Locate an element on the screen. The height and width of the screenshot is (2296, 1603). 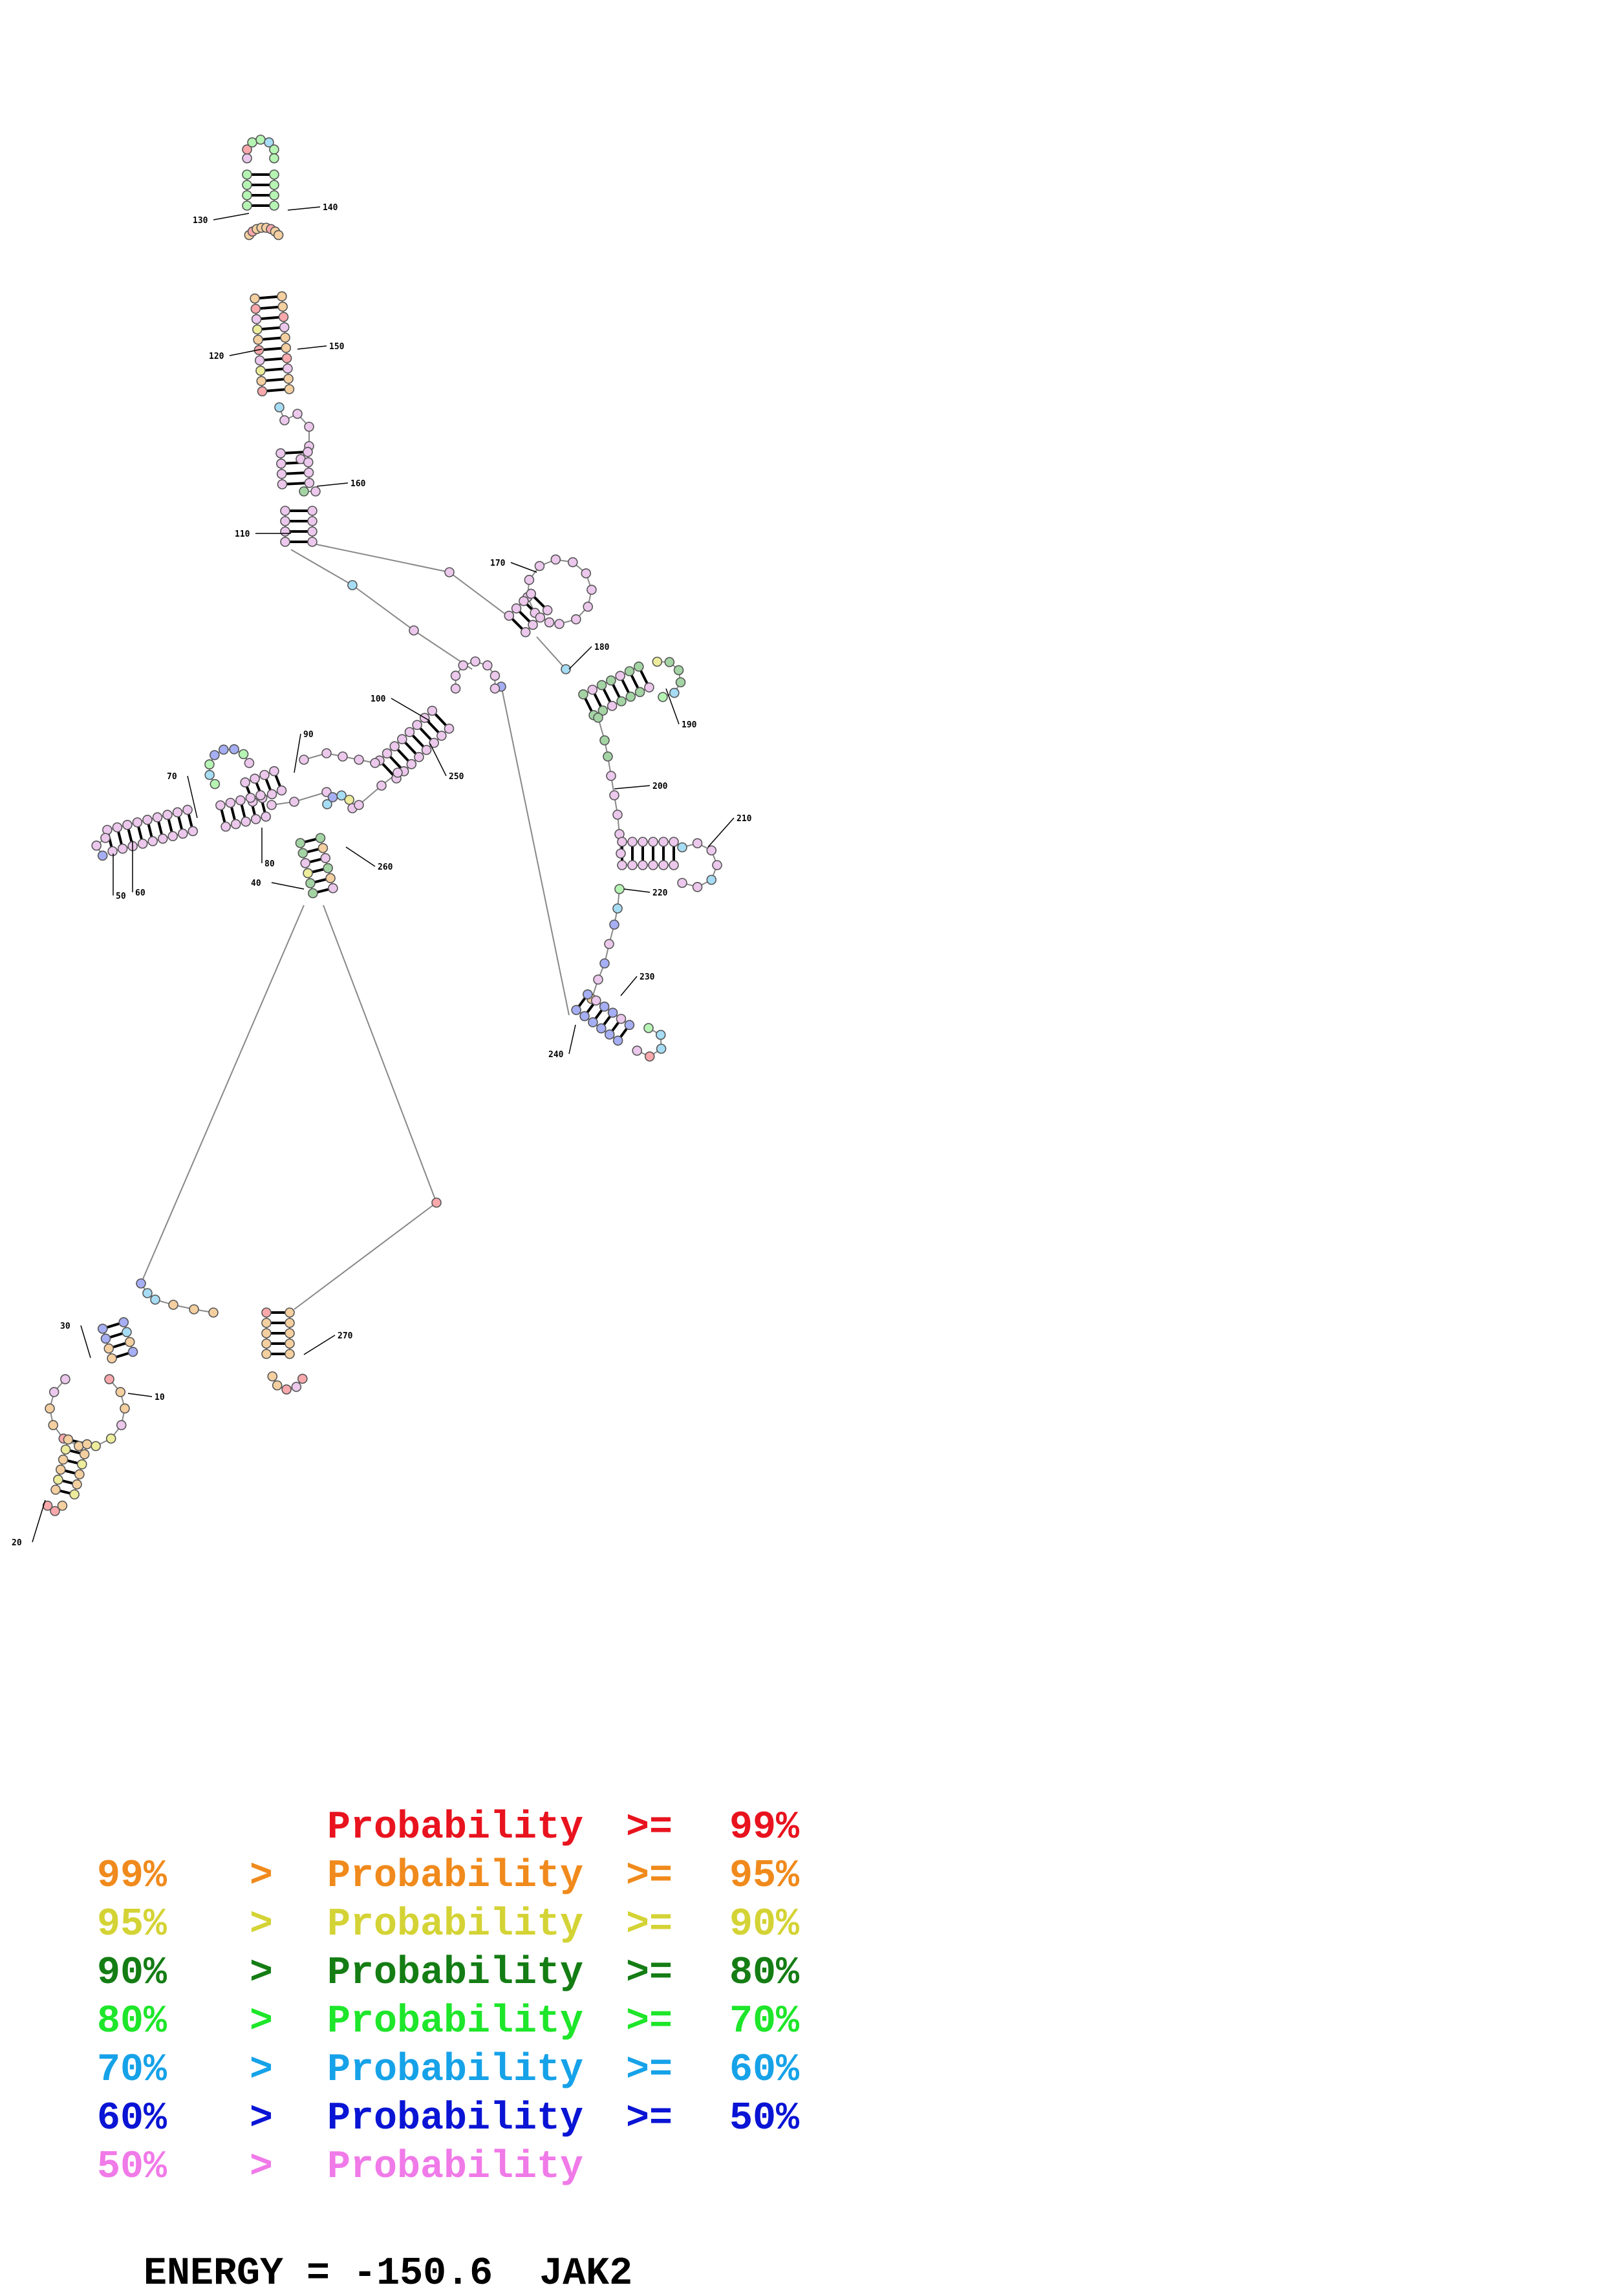
backbone-segment is located at coordinates (310, 797).